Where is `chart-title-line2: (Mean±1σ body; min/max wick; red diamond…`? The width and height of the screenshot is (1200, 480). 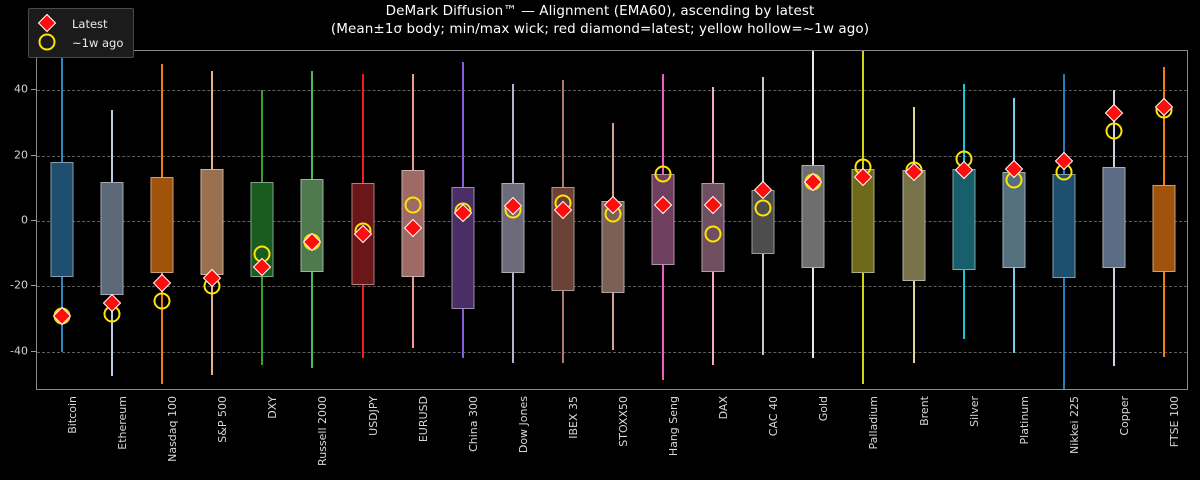 chart-title-line2: (Mean±1σ body; min/max wick; red diamond… is located at coordinates (600, 29).